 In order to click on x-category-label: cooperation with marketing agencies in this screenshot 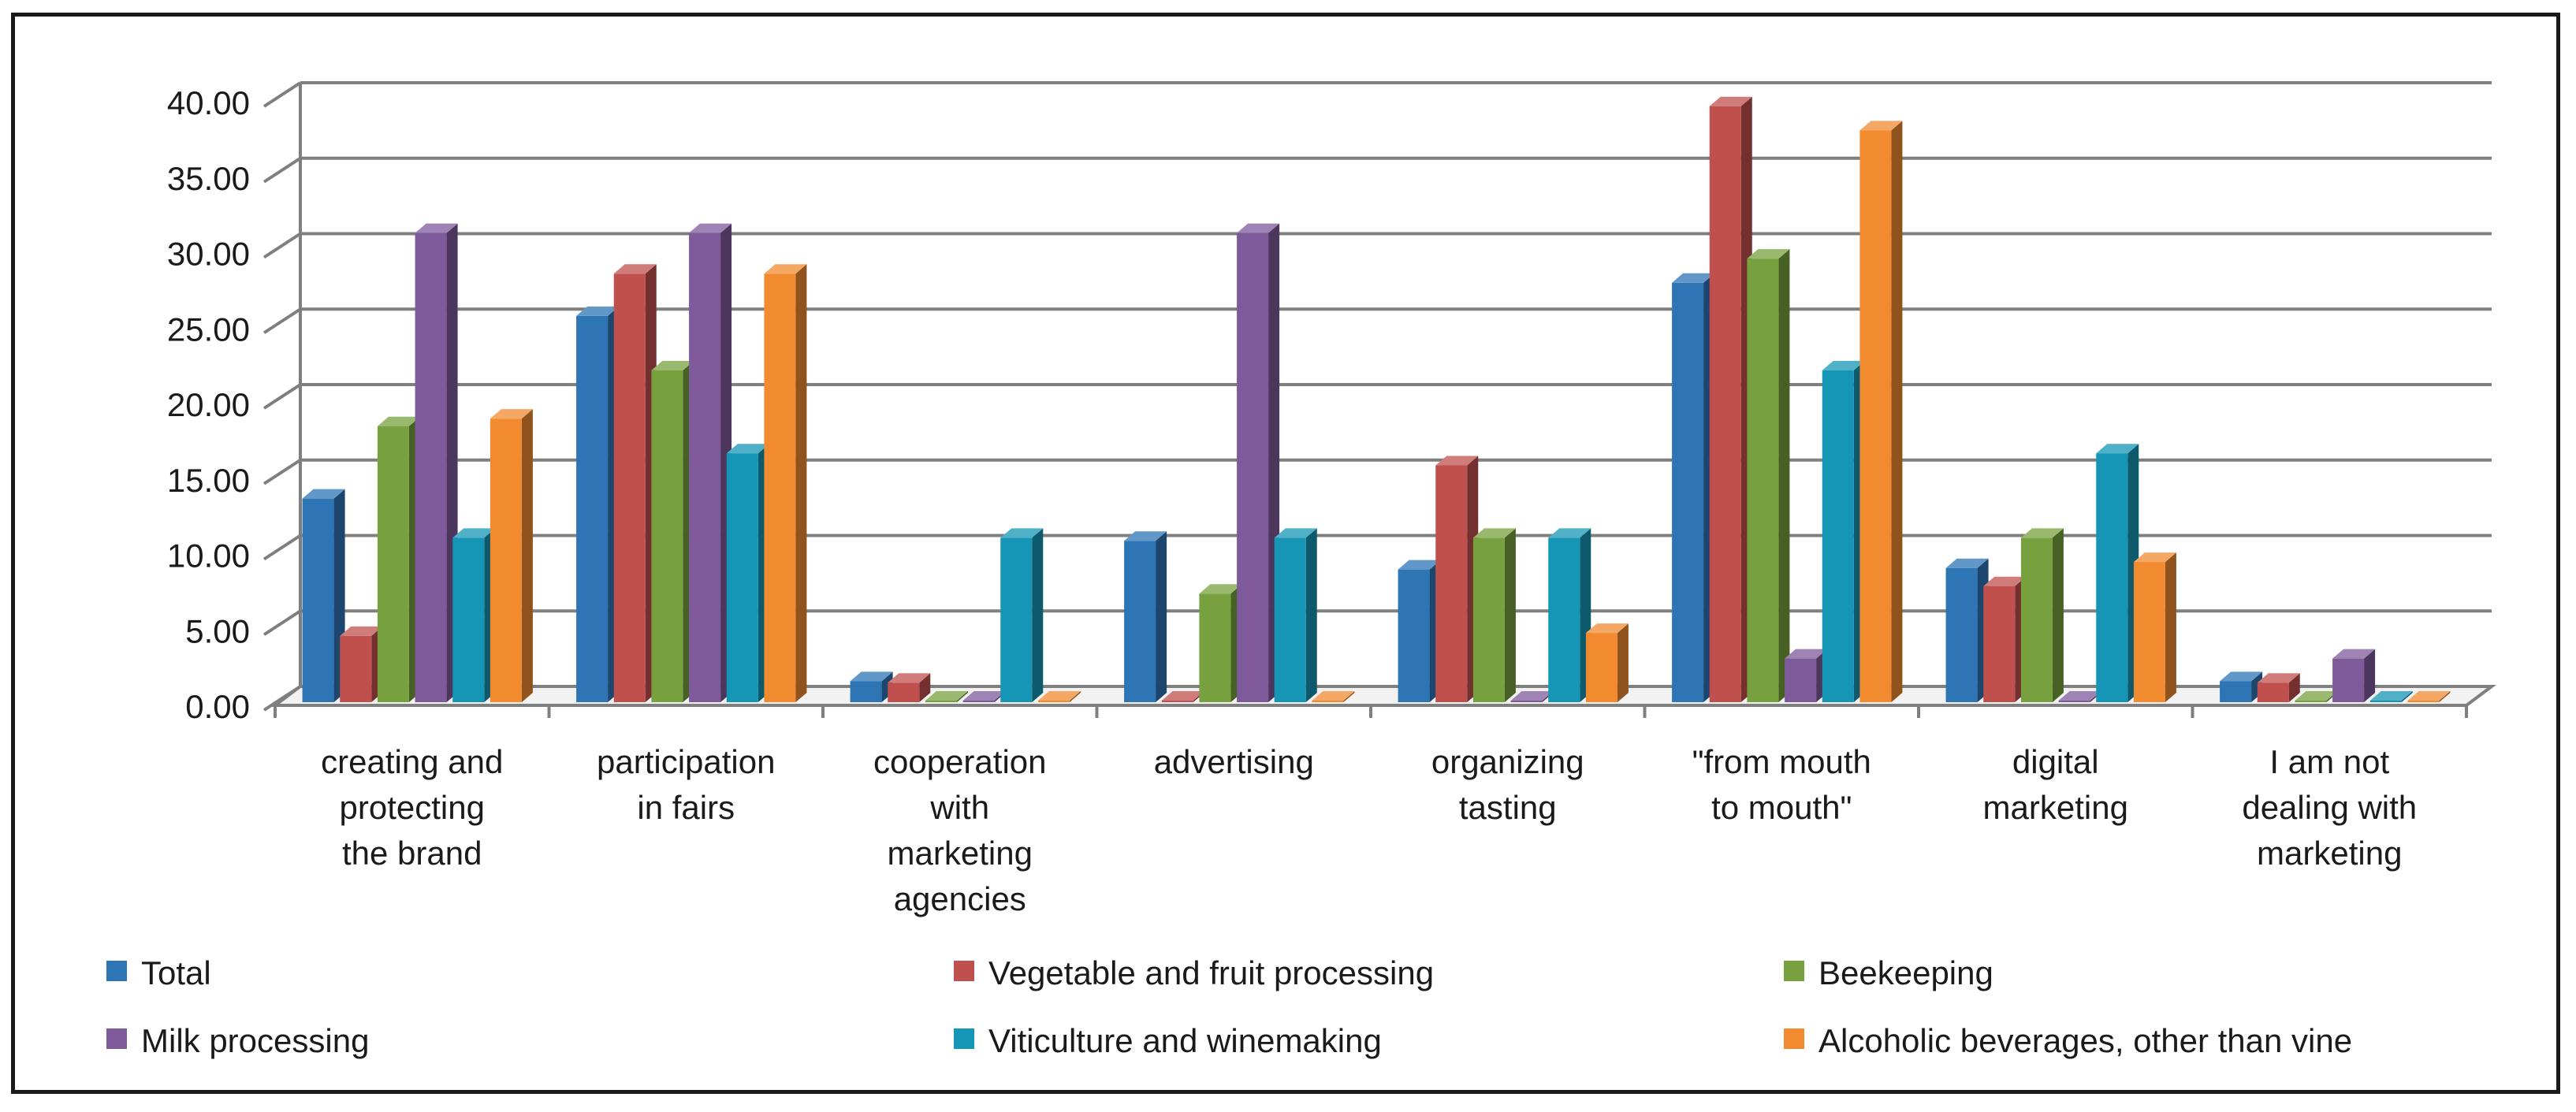, I will do `click(960, 830)`.